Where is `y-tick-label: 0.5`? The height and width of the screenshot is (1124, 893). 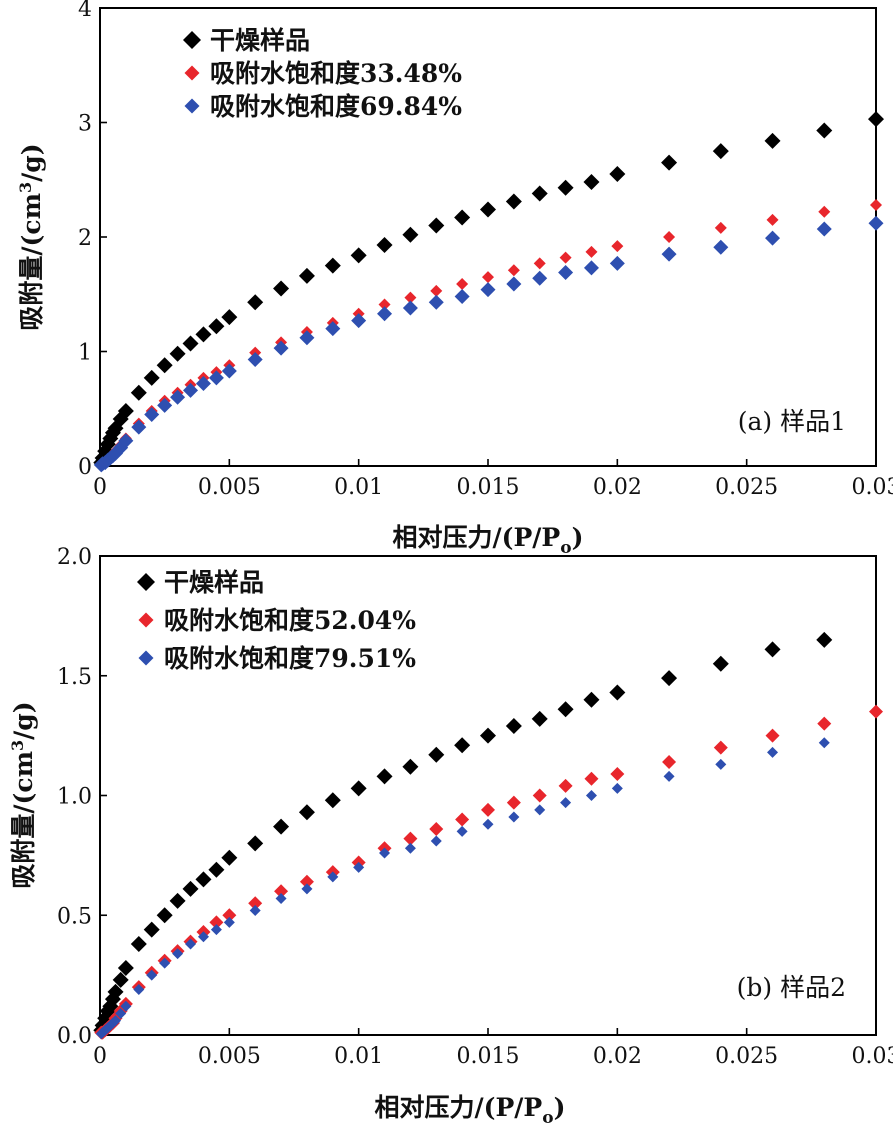 y-tick-label: 0.5 is located at coordinates (74, 916).